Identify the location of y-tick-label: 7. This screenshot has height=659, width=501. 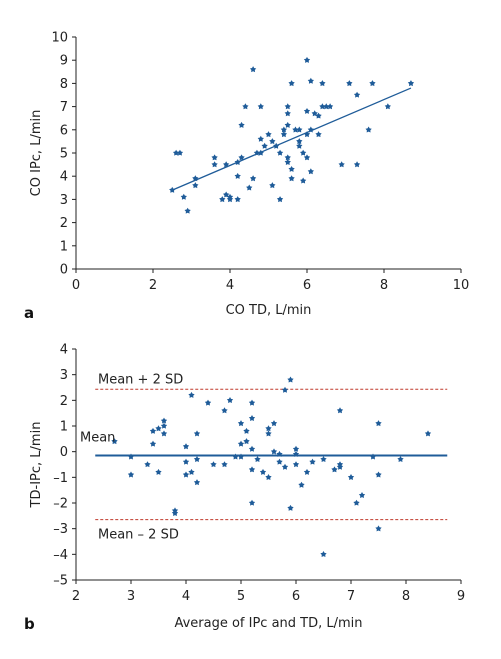
(64, 107).